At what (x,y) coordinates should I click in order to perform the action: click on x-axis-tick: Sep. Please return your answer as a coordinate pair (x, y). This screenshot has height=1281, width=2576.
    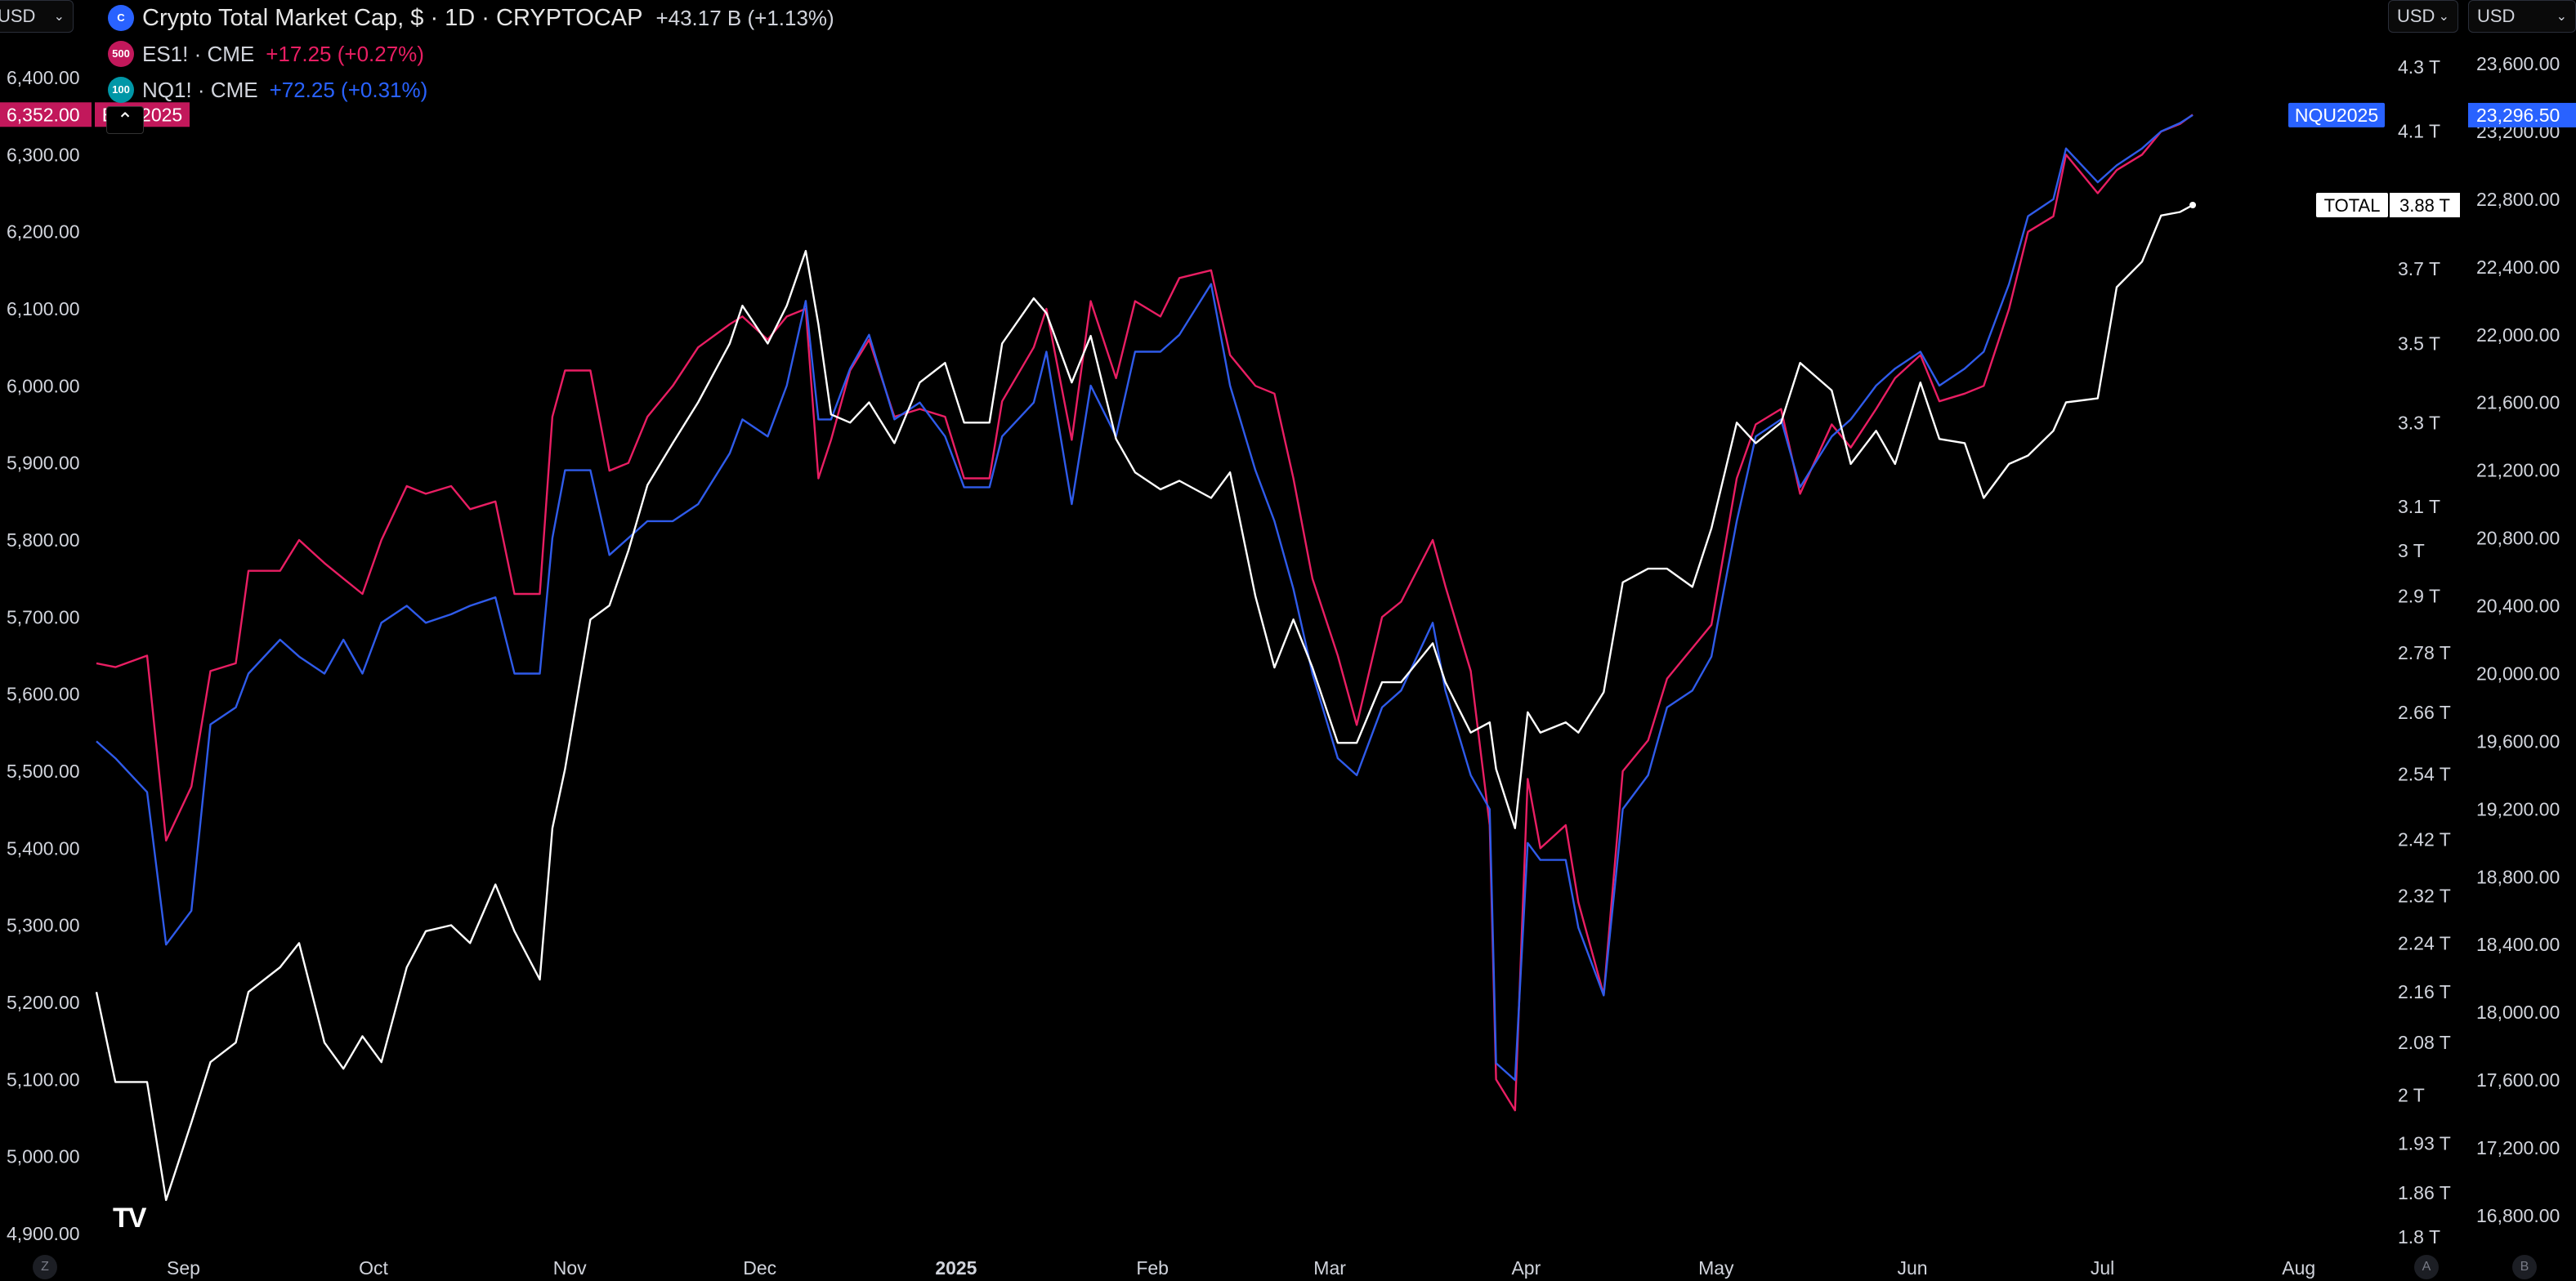
    Looking at the image, I should click on (183, 1268).